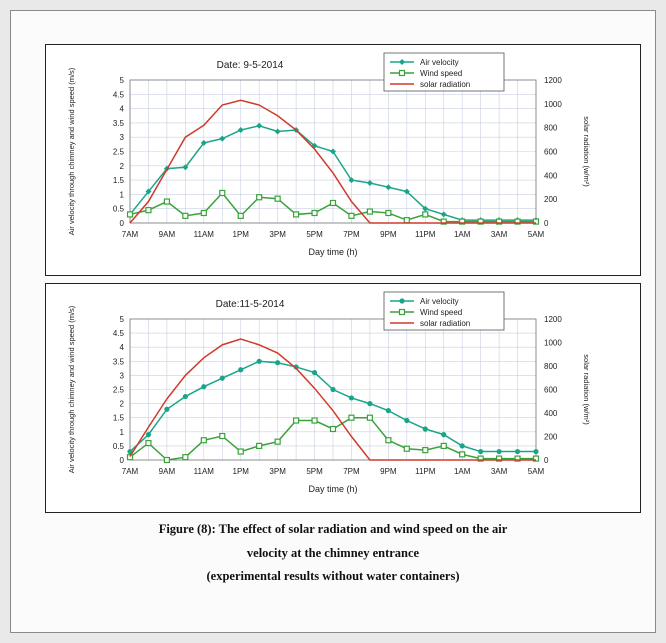  What do you see at coordinates (388, 471) in the screenshot?
I see `x-tick-label: 9PM` at bounding box center [388, 471].